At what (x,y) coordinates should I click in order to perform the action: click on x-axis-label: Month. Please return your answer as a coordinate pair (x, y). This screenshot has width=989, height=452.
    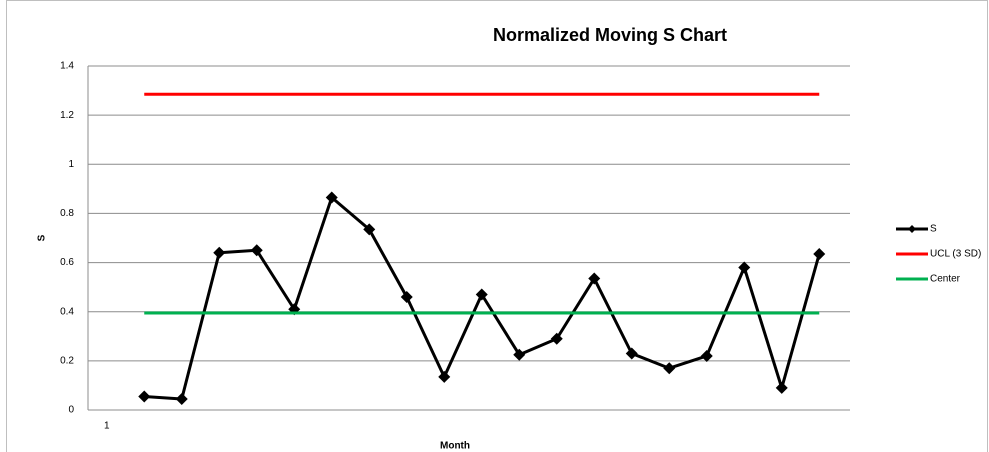
    Looking at the image, I should click on (455, 446).